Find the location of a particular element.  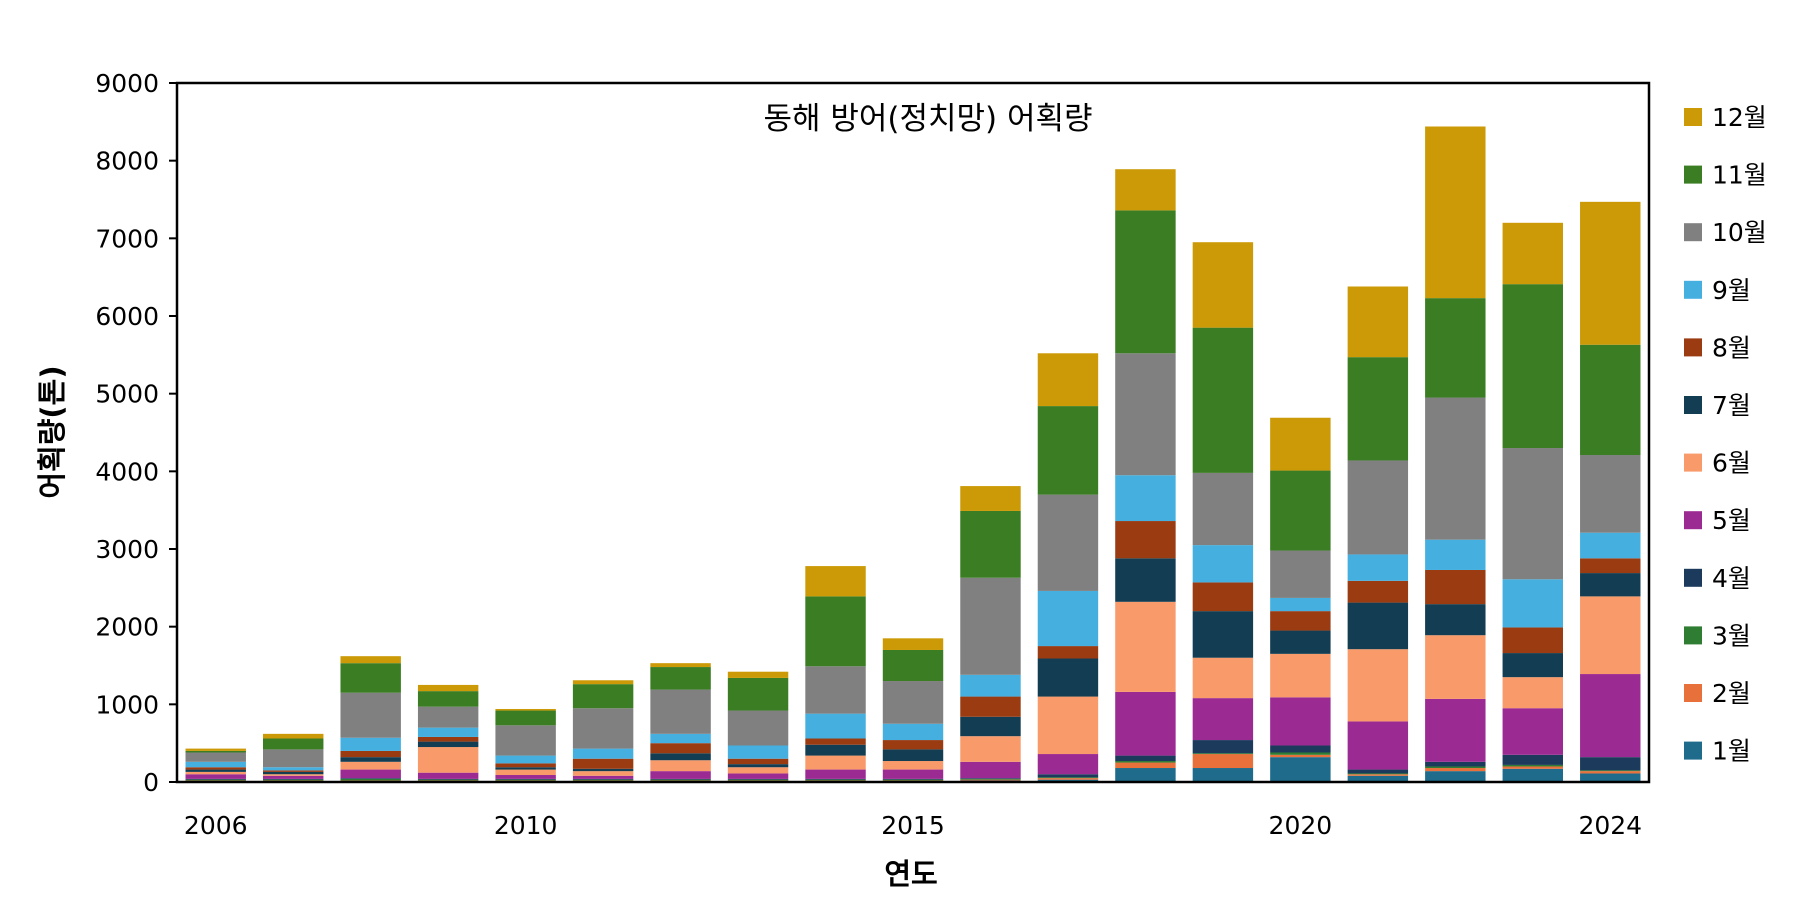

legend-label: 1월 is located at coordinates (1731, 751).